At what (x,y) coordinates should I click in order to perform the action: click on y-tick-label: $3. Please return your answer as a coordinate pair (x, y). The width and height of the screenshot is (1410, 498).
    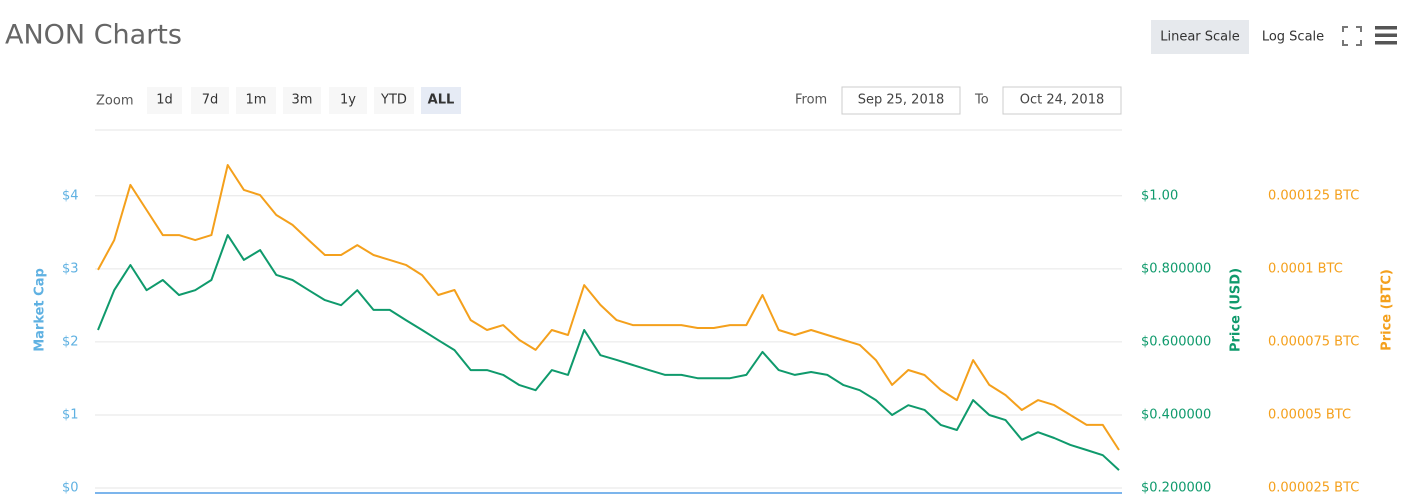
    Looking at the image, I should click on (70, 268).